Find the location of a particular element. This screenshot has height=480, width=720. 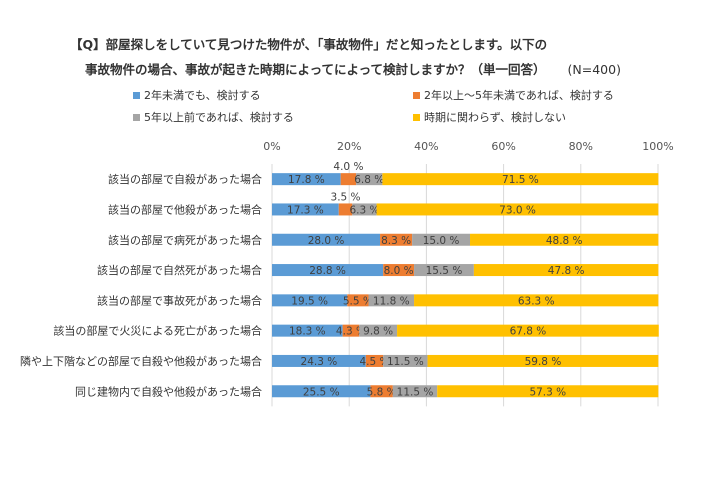

legend-item-2-to-5-years: 2年以上～5年未満であれば、検討する is located at coordinates (513, 95).